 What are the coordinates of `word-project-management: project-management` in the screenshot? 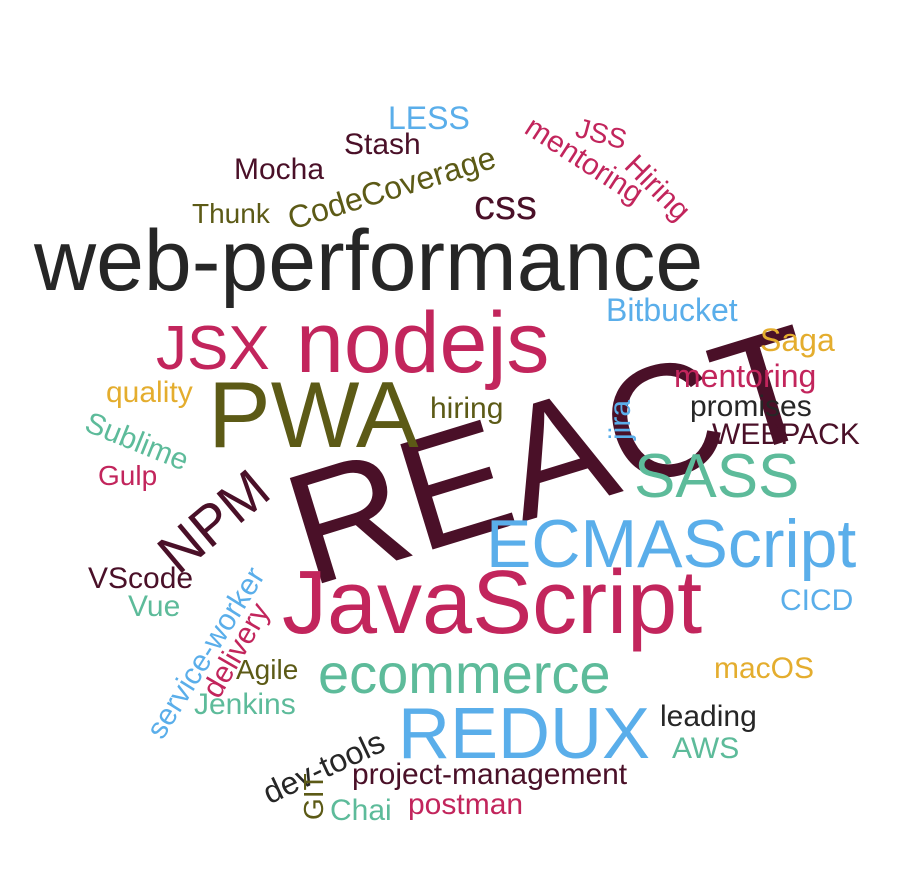 It's located at (490, 774).